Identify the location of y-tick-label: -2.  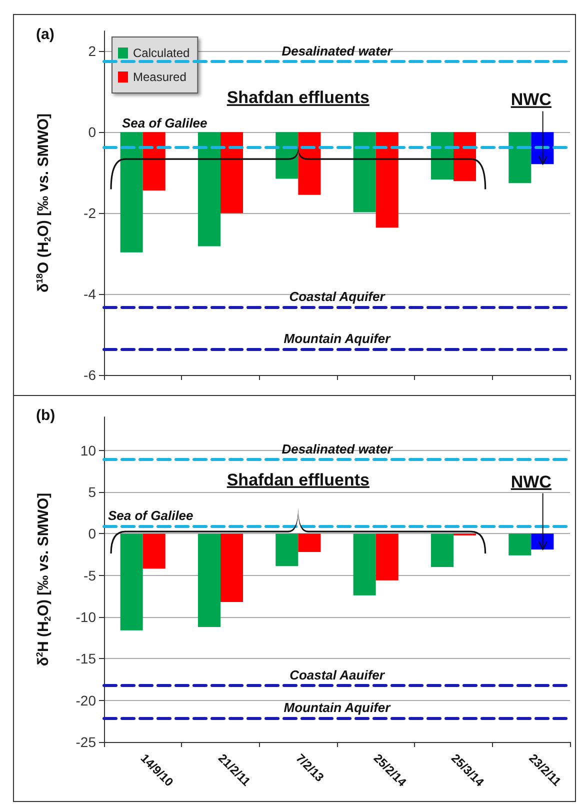
(90, 213).